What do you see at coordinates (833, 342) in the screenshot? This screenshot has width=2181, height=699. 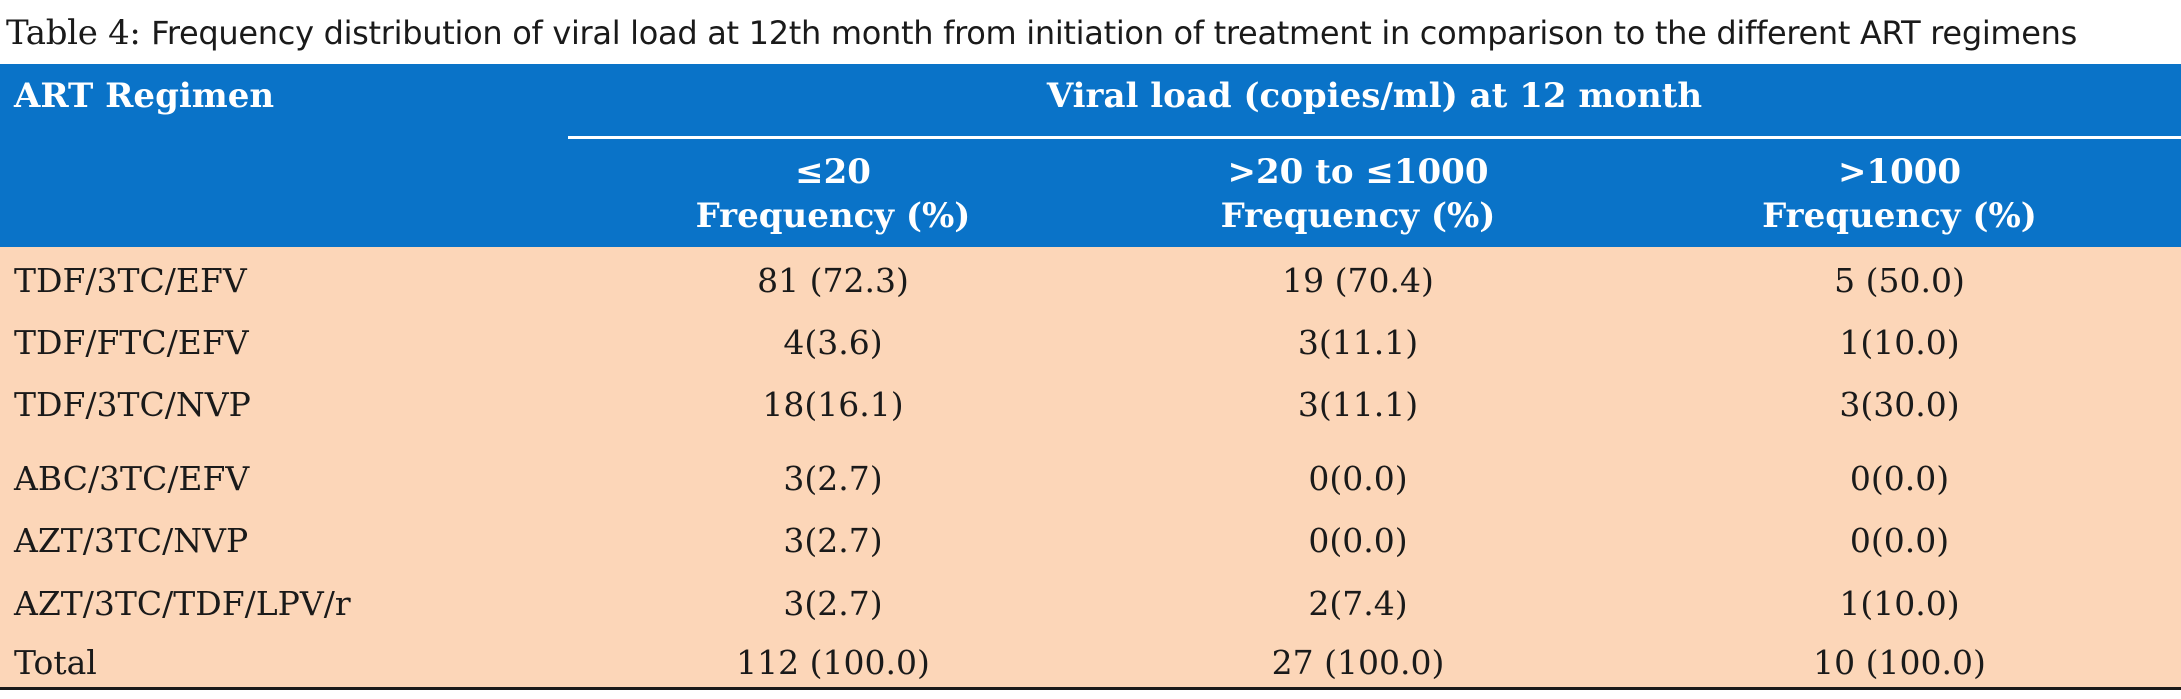 I see `value-cell: 4(3.6)` at bounding box center [833, 342].